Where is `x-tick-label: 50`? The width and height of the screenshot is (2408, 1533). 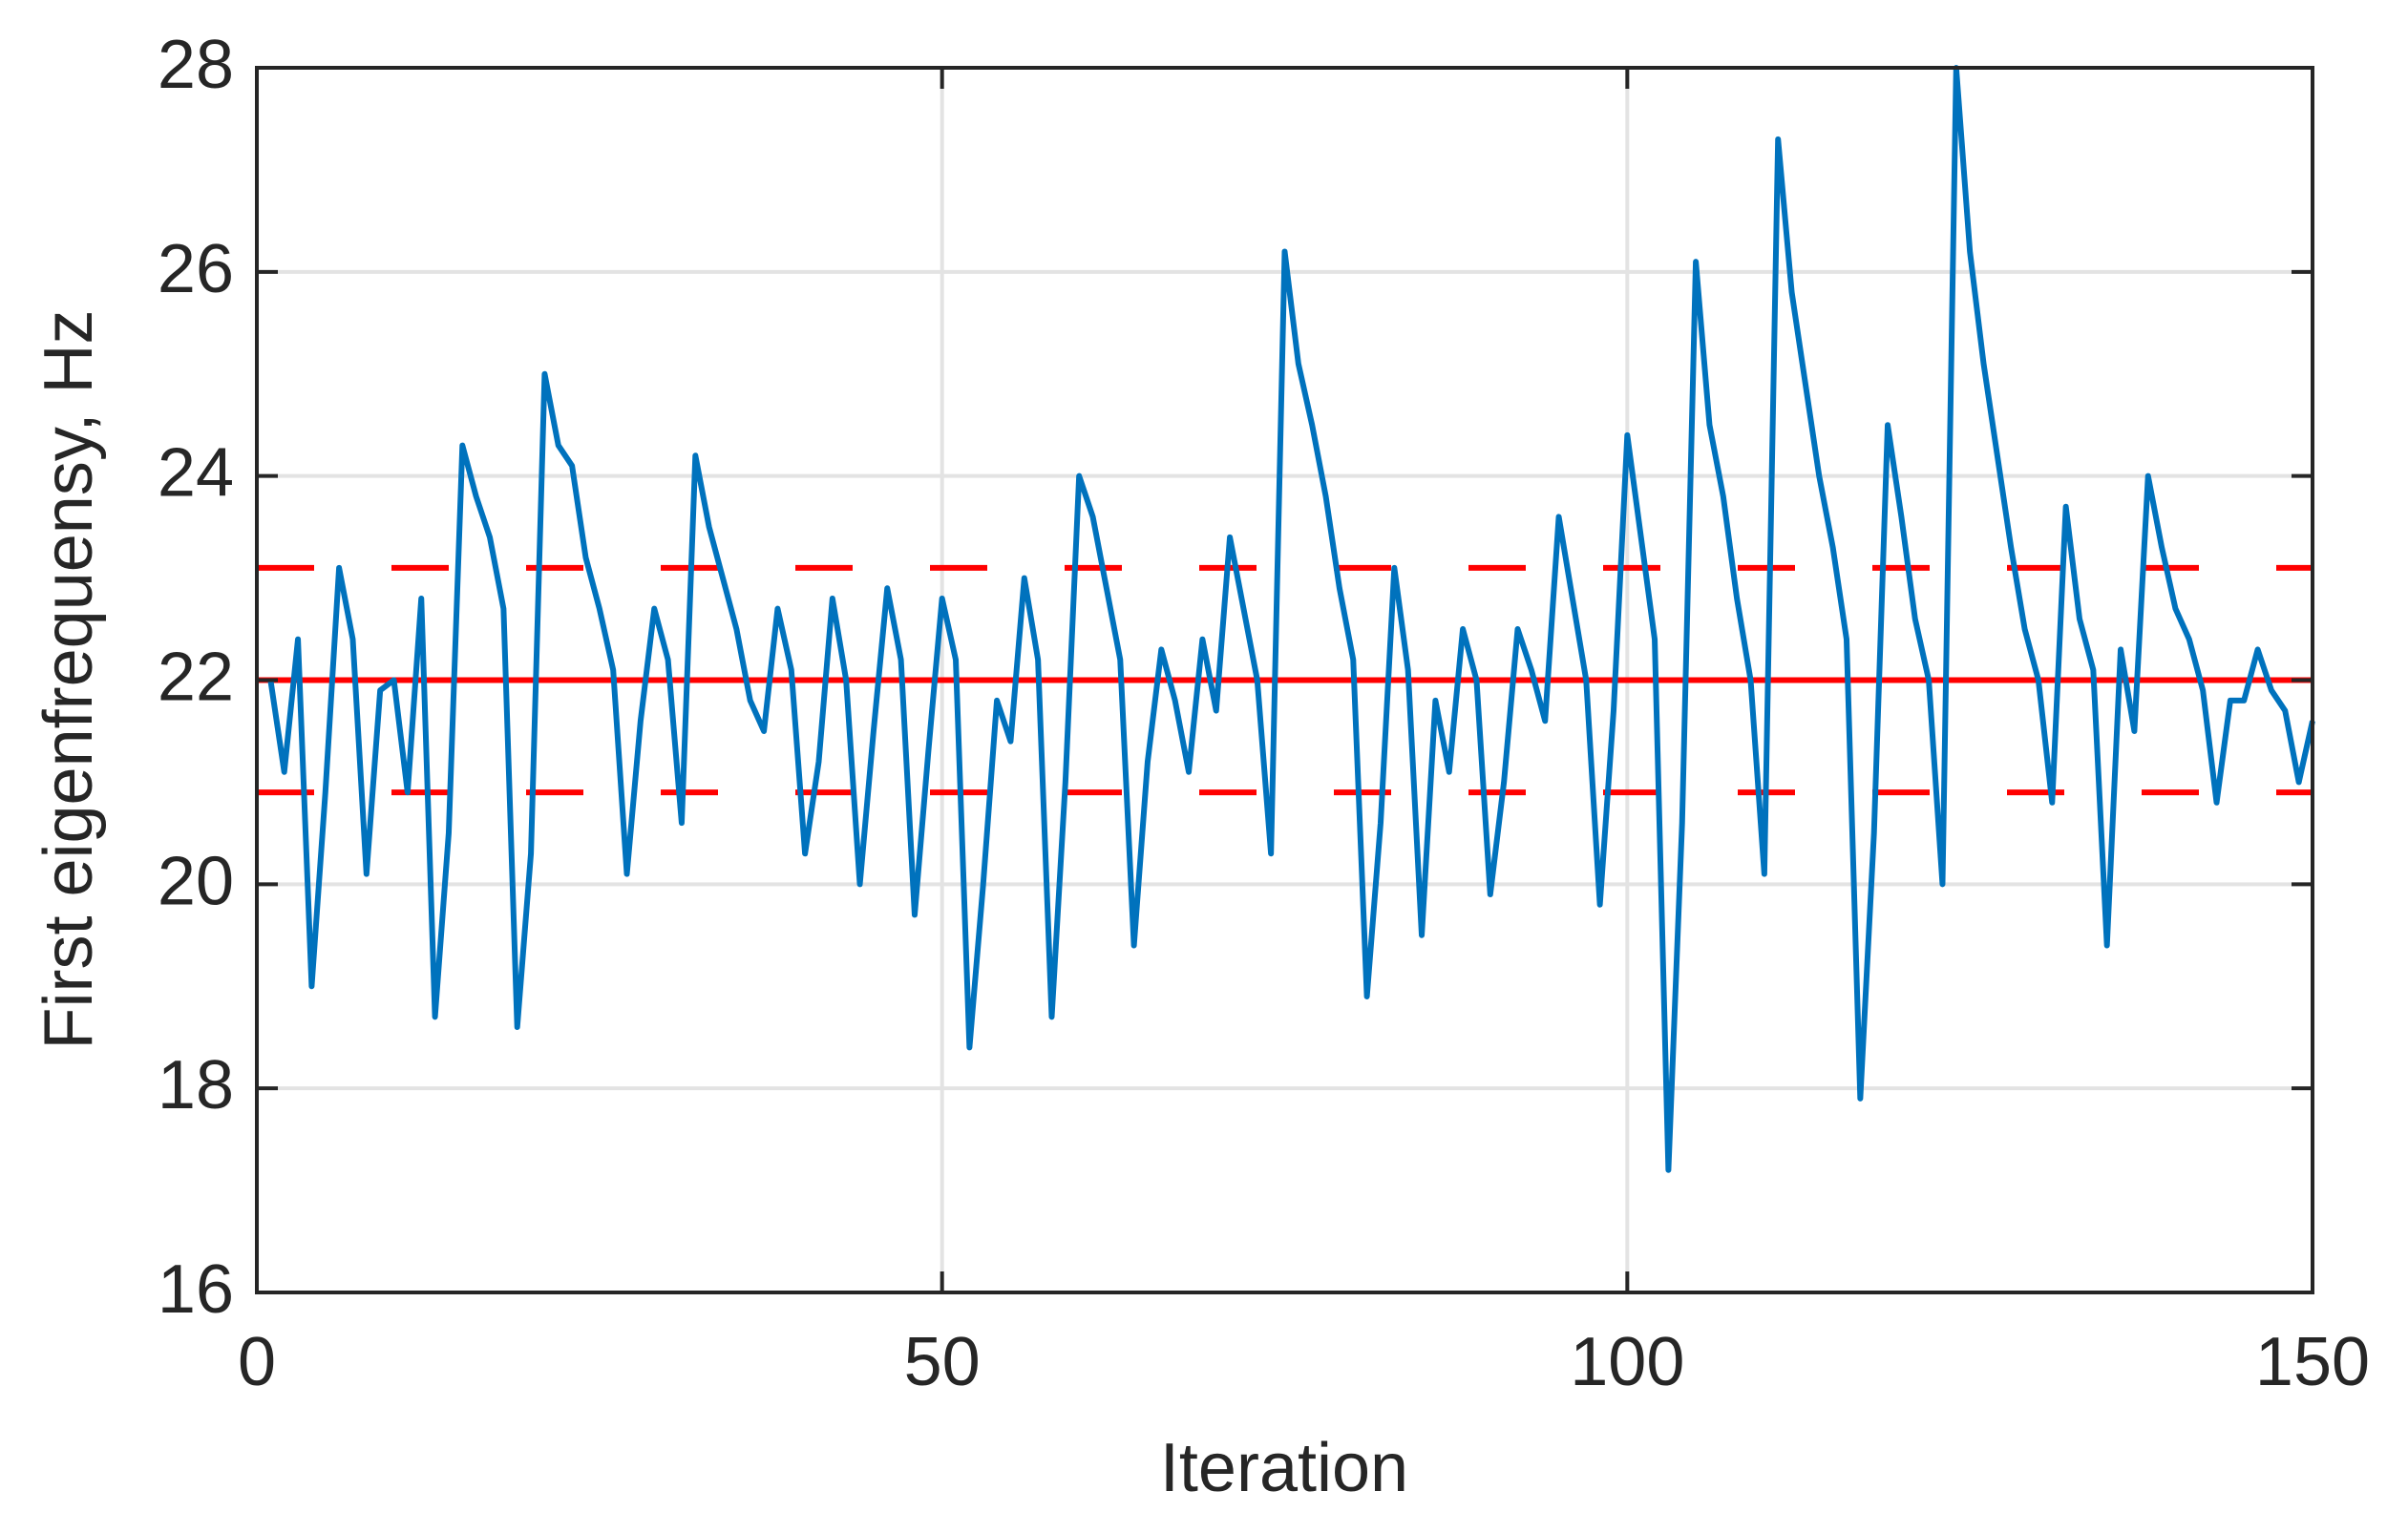
x-tick-label: 50 is located at coordinates (942, 1362).